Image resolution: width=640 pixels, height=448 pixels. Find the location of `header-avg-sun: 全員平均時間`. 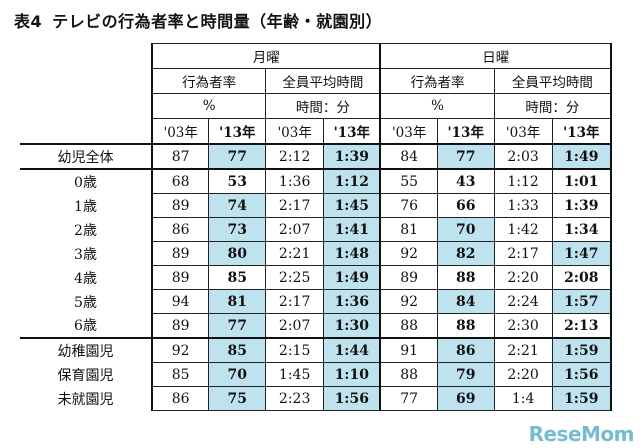

header-avg-sun: 全員平均時間 is located at coordinates (552, 81).